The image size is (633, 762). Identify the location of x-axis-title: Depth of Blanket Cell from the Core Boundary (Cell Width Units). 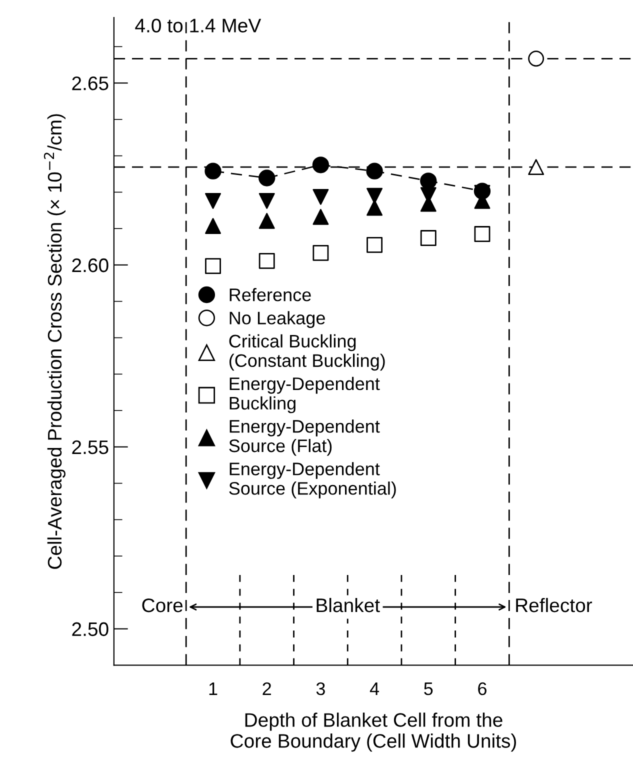
(373, 732).